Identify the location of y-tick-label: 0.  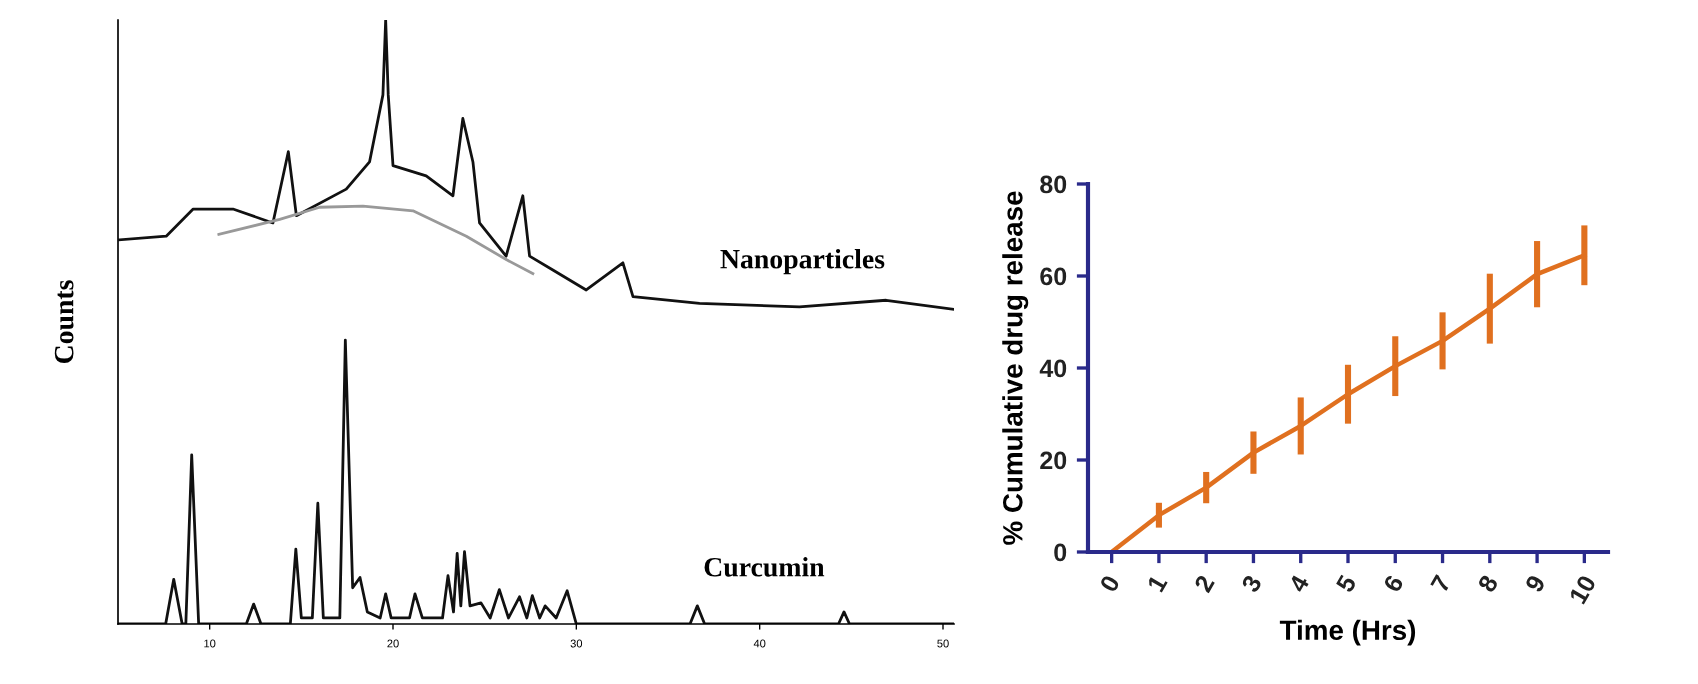
(1060, 552).